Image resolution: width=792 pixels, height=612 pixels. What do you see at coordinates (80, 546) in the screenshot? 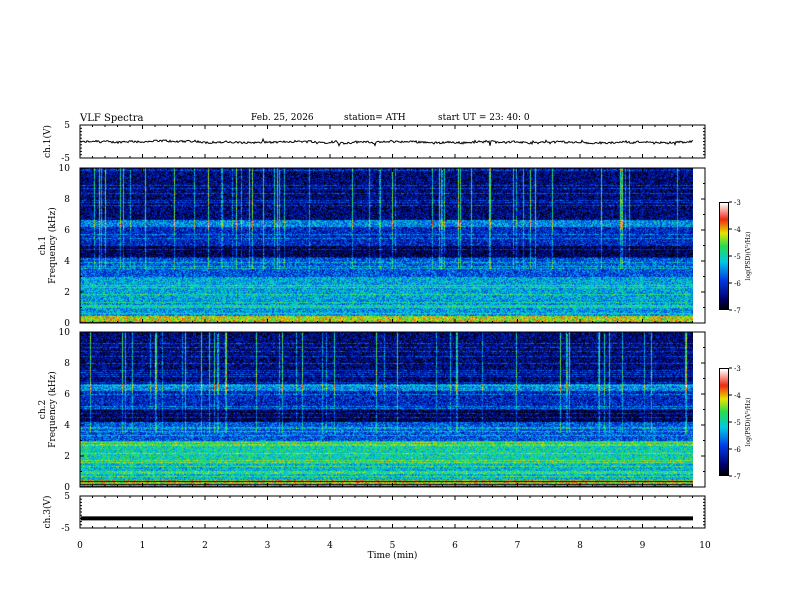
I see `x-tick-label: 0` at bounding box center [80, 546].